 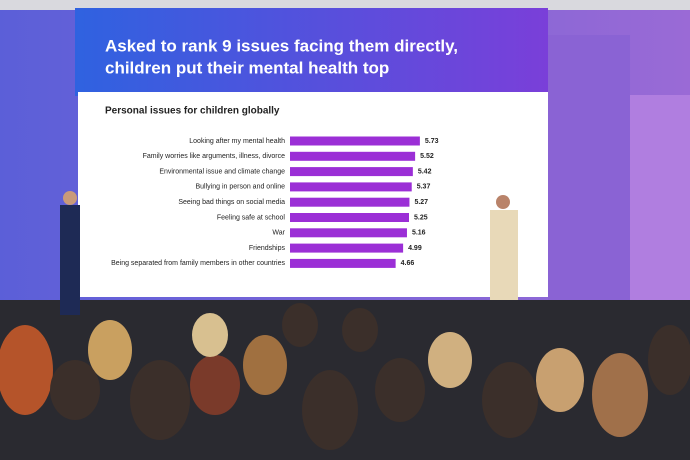 I want to click on value-label: 5.73, so click(x=432, y=141).